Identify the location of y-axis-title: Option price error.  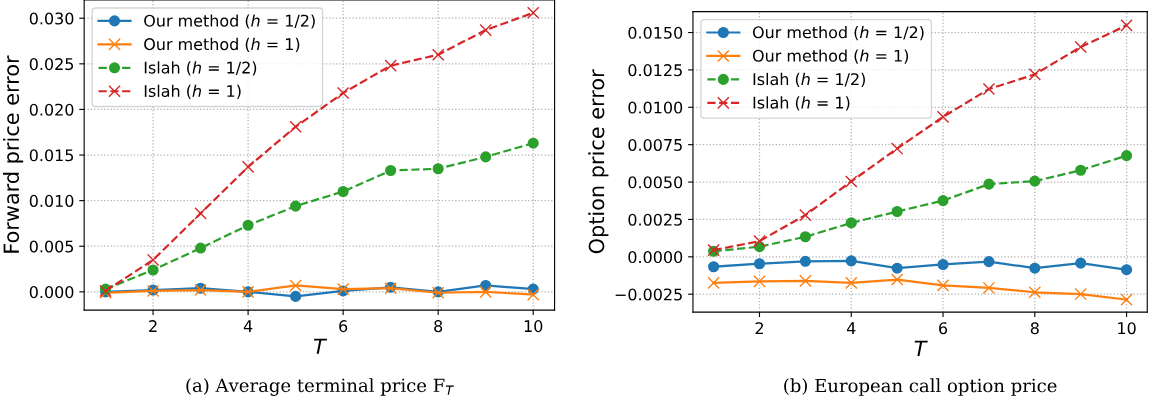
(598, 161).